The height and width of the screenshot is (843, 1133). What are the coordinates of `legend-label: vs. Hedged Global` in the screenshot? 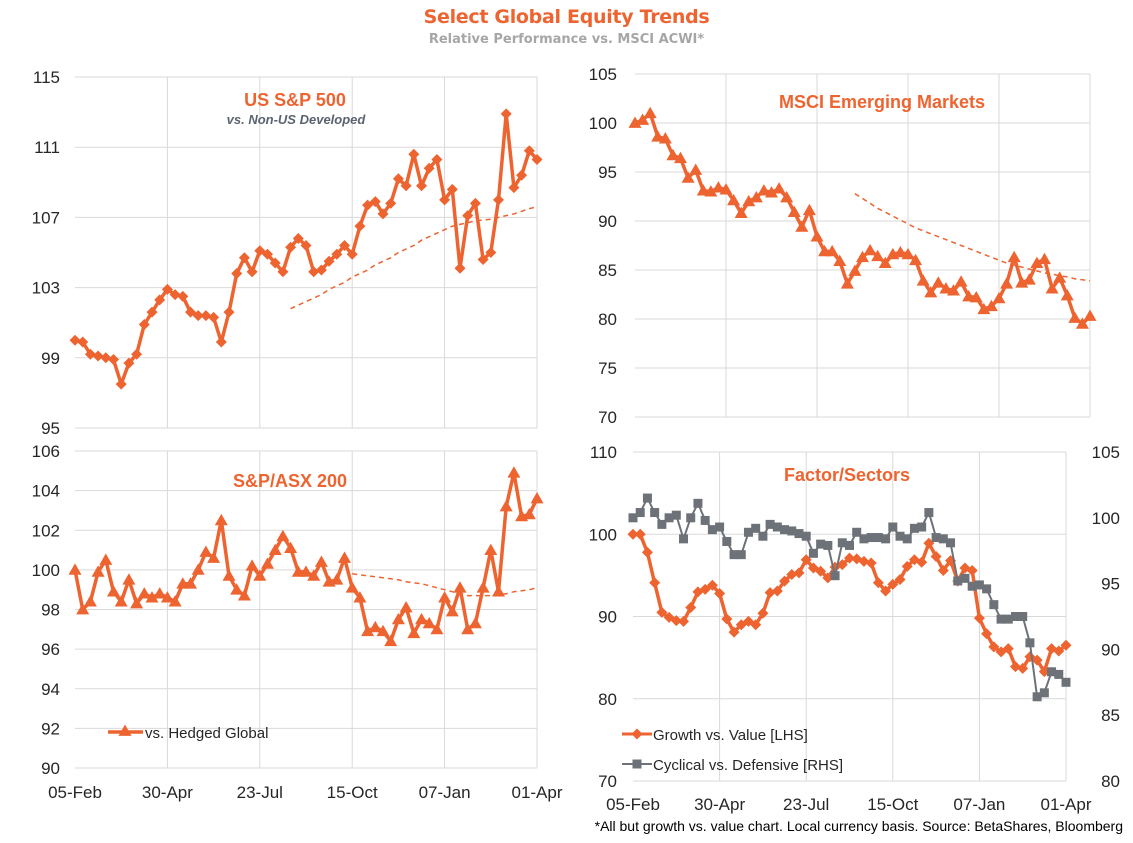 It's located at (206, 733).